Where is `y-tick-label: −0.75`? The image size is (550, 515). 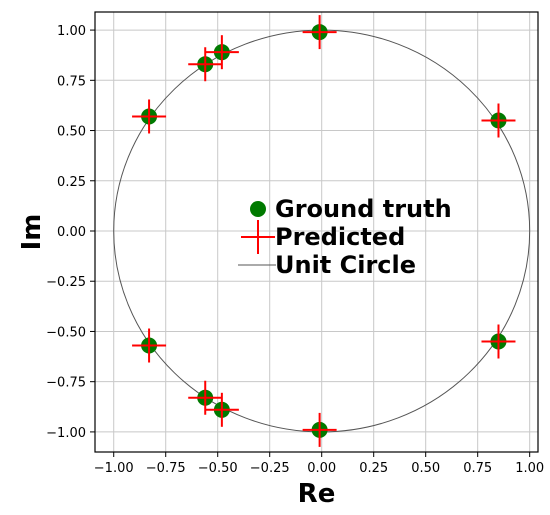
y-tick-label: −0.75 is located at coordinates (66, 383).